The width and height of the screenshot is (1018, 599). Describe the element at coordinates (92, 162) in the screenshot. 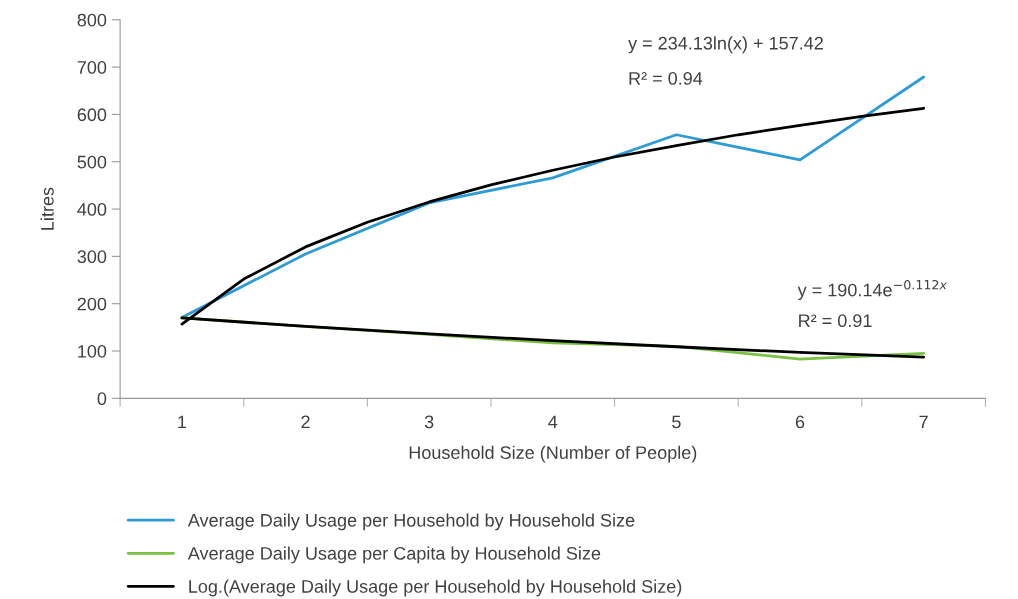

I see `y-tick-label: 500` at that location.